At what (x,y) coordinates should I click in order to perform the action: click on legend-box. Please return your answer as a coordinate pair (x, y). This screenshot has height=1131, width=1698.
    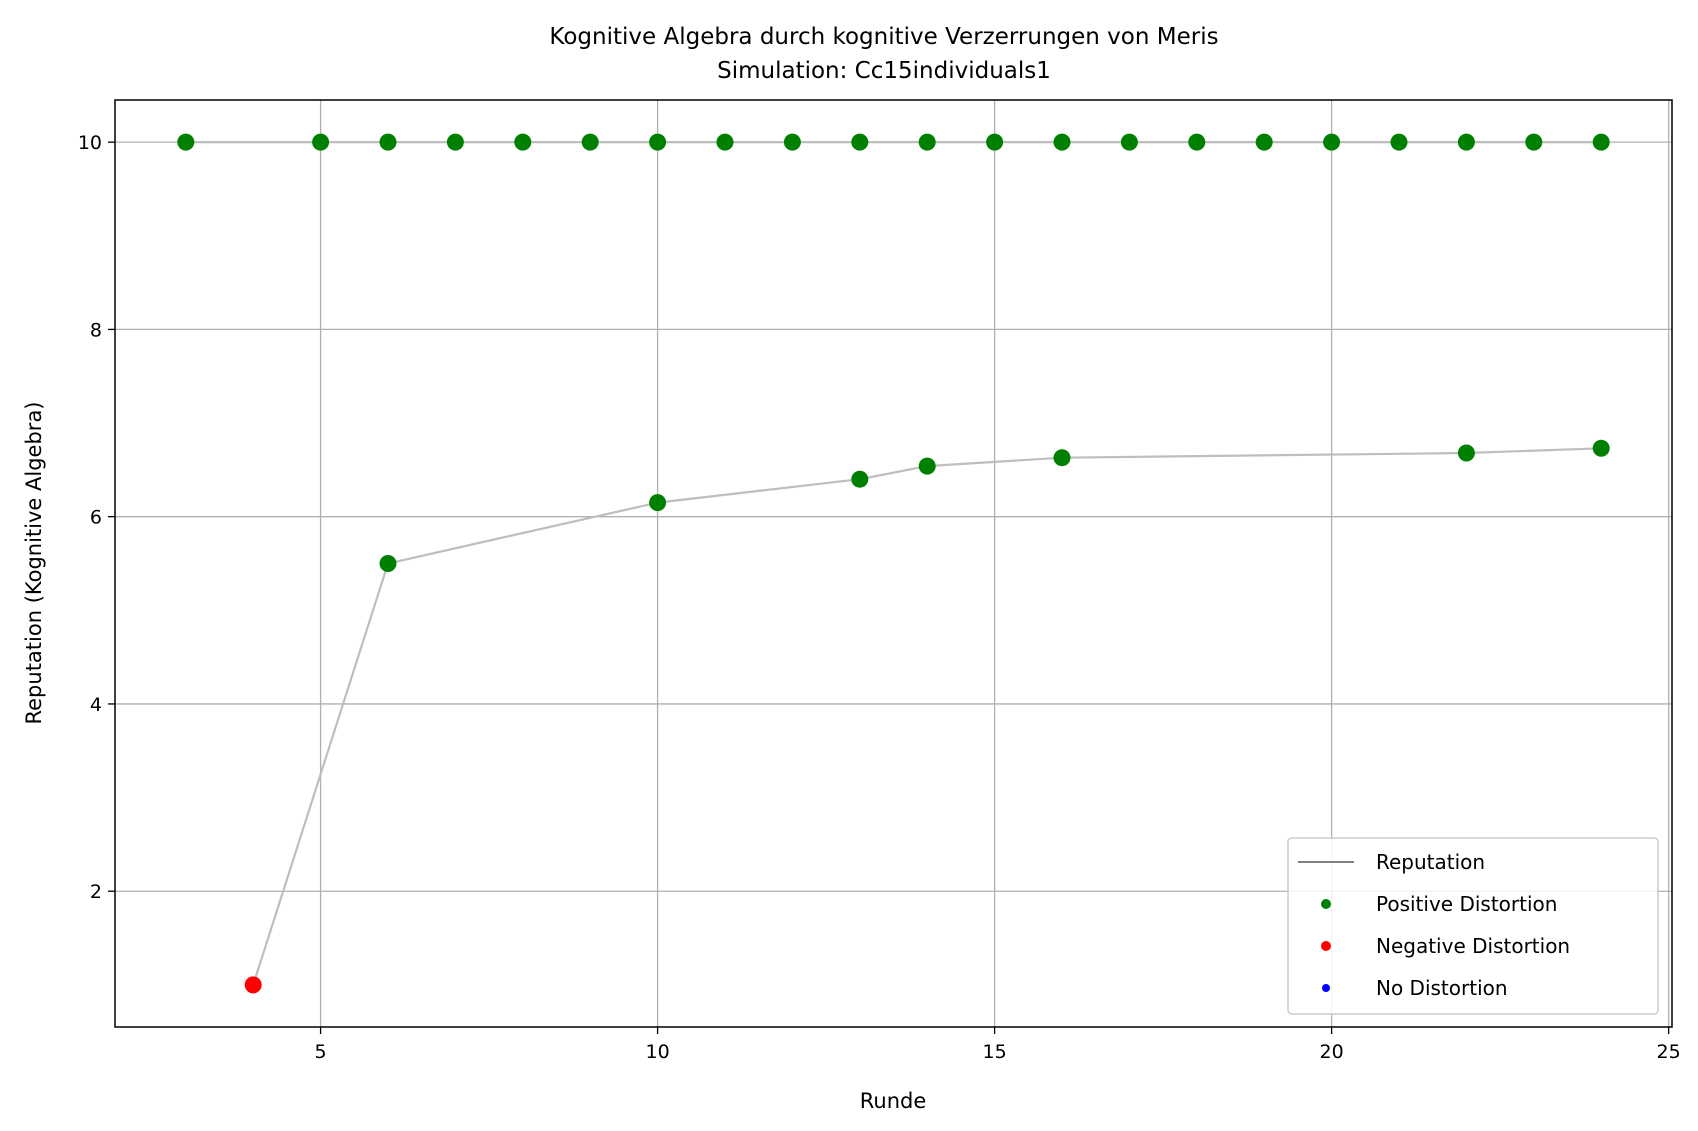
    Looking at the image, I should click on (1473, 926).